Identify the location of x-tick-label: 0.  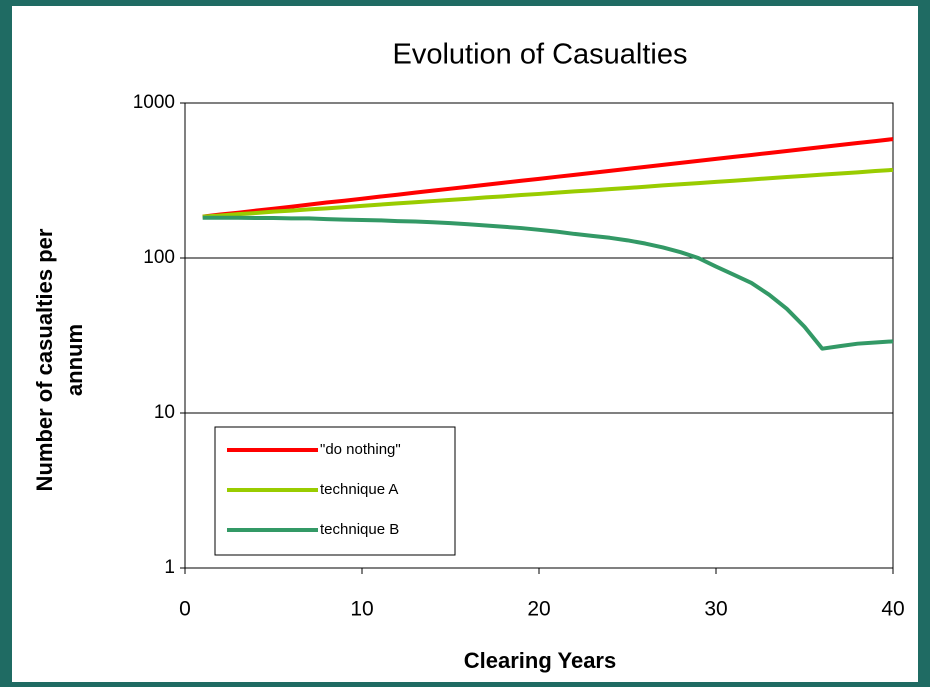
(185, 609).